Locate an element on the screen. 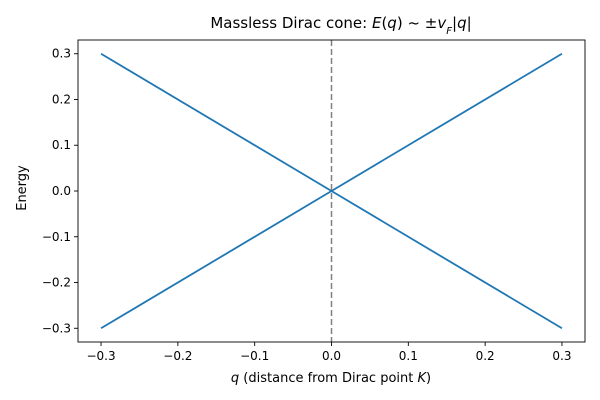 Image resolution: width=600 pixels, height=400 pixels. y-tick-label: 0.0 is located at coordinates (61, 191).